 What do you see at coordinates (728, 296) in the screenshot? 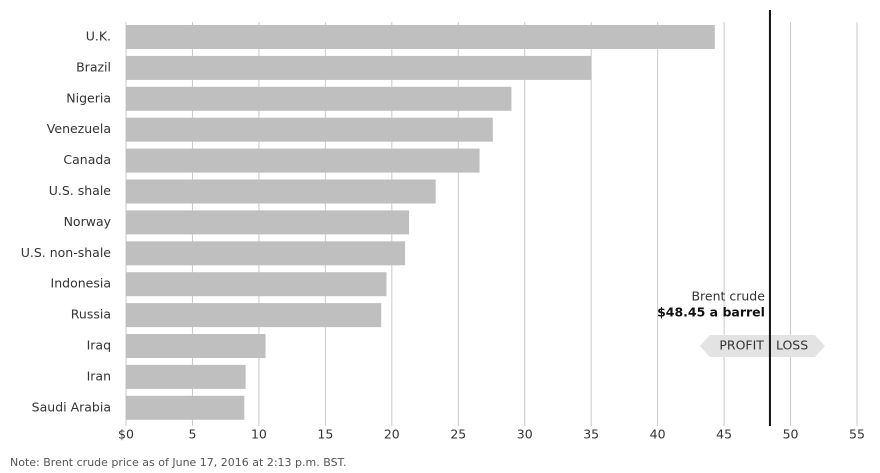
I see `reference-name: Brent crude` at bounding box center [728, 296].